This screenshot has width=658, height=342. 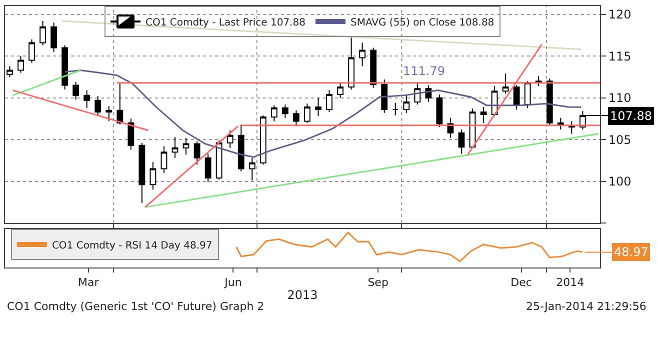 I want to click on x-tick-label: Sep, so click(x=378, y=282).